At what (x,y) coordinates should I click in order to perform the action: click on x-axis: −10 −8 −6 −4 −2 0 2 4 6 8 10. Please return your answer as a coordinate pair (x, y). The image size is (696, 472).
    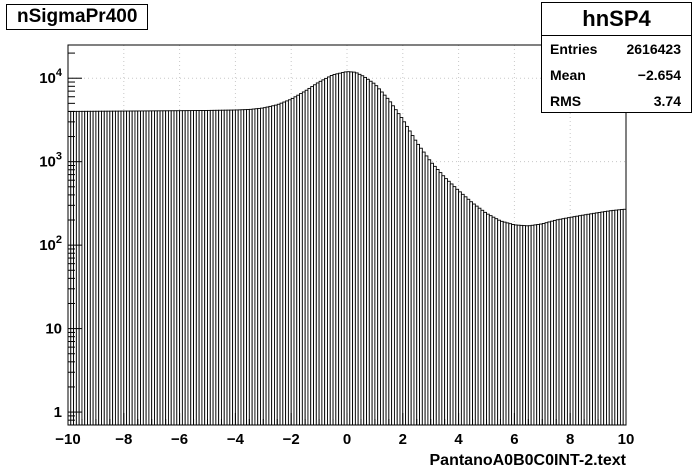
    Looking at the image, I should click on (344, 430).